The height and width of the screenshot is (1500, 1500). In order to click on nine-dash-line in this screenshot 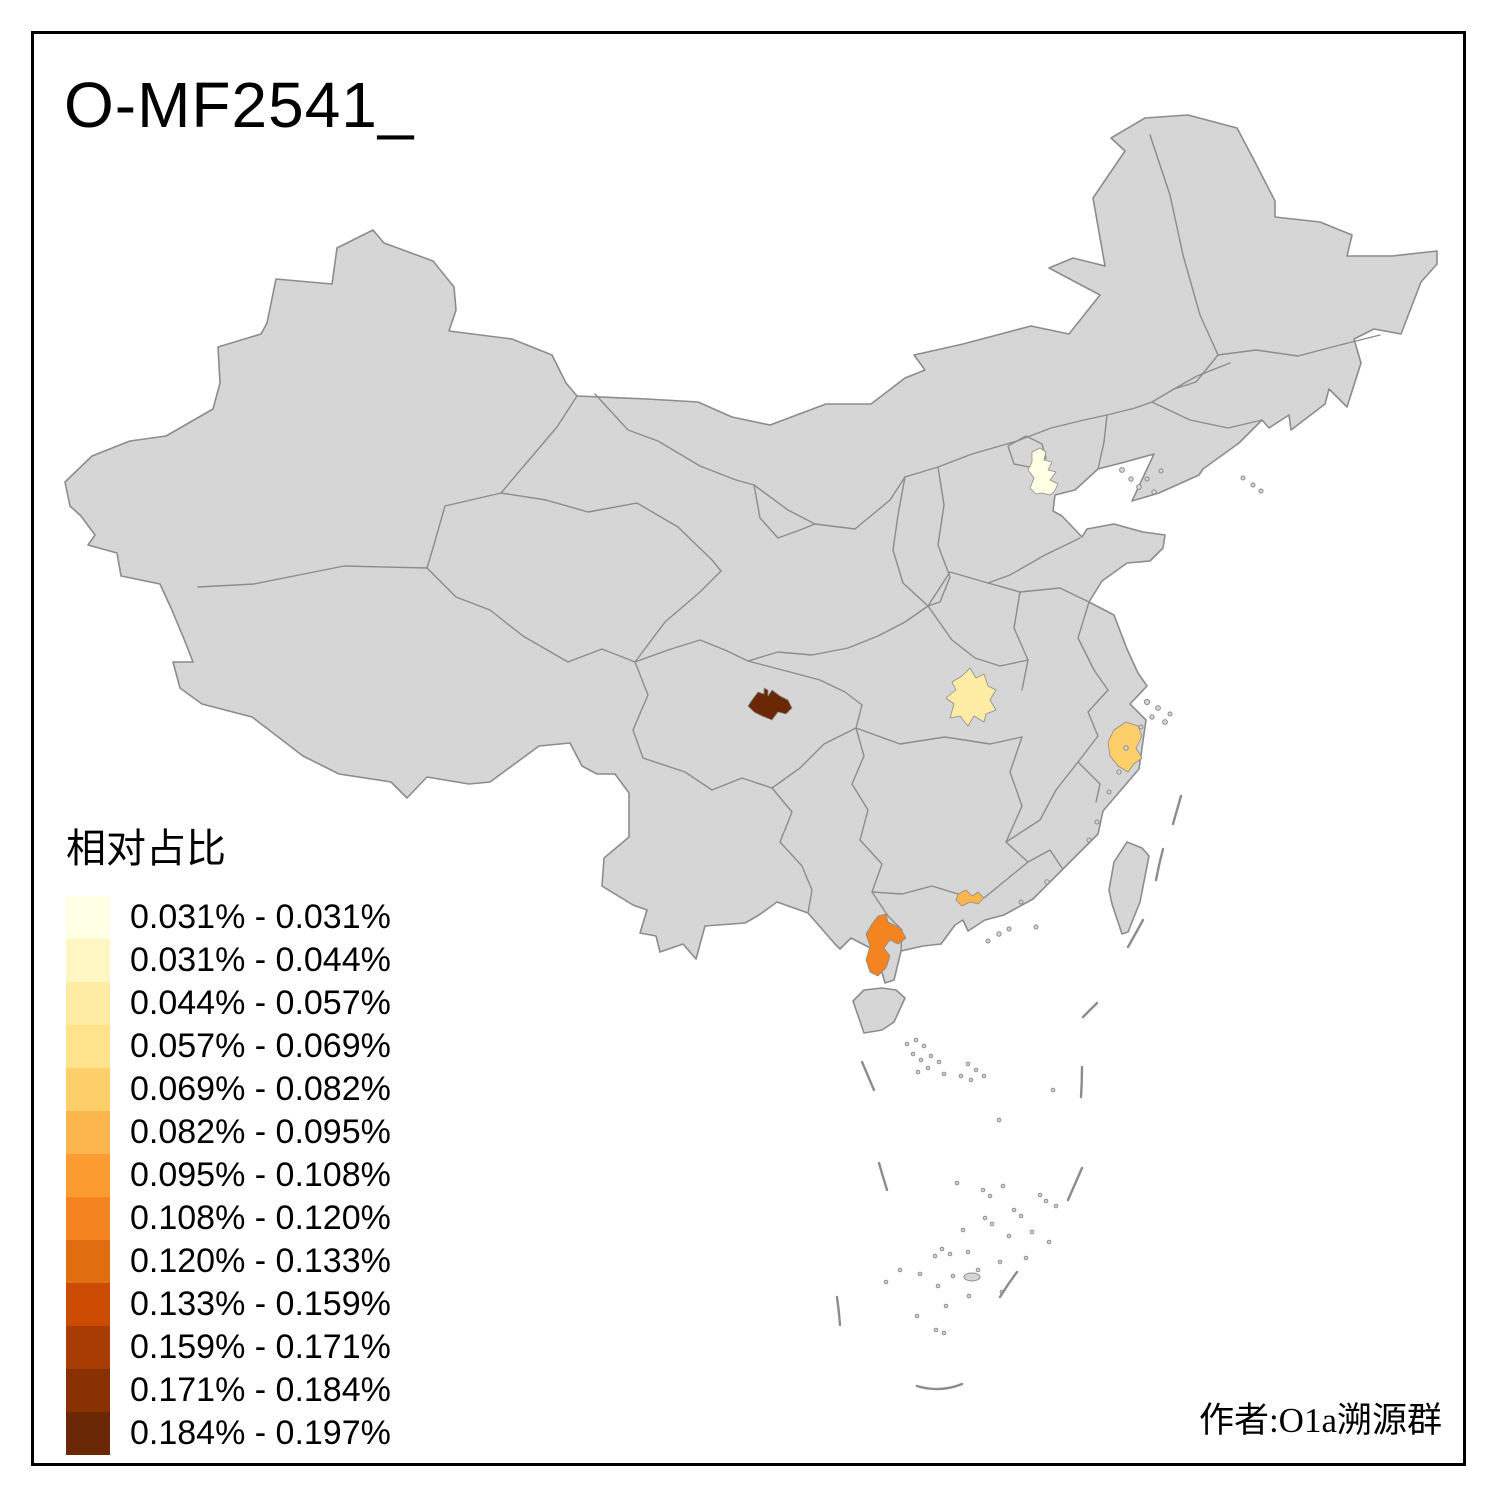, I will do `click(1009, 1092)`.